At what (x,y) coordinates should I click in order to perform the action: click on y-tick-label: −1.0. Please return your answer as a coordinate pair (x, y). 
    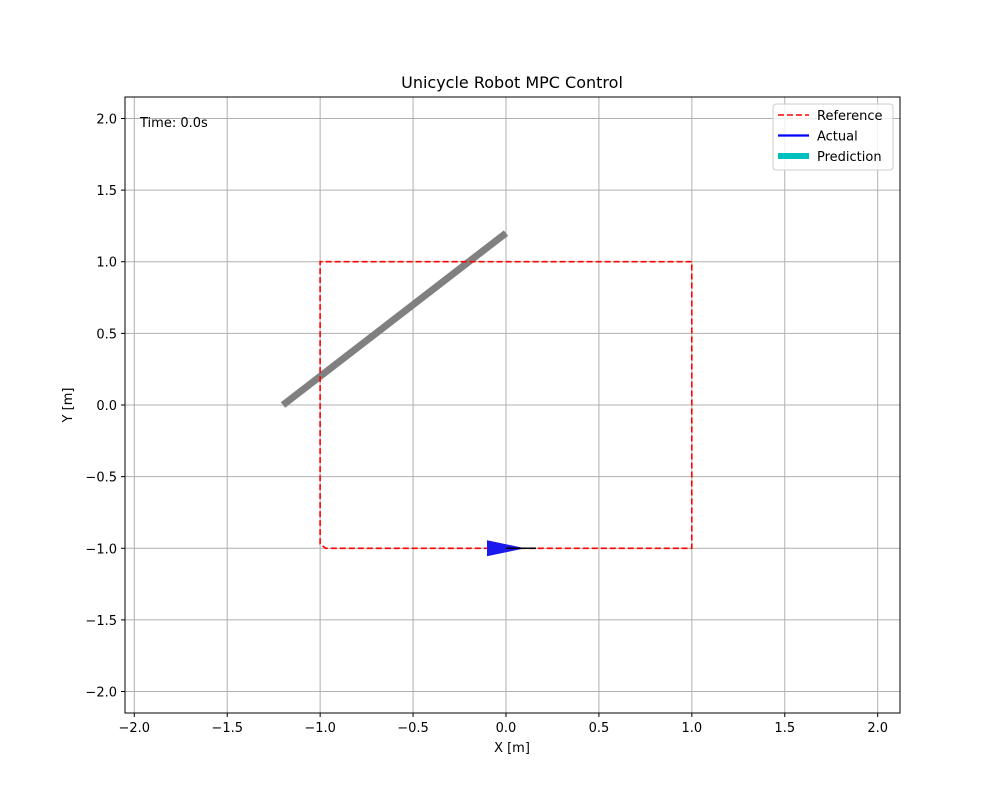
    Looking at the image, I should click on (101, 549).